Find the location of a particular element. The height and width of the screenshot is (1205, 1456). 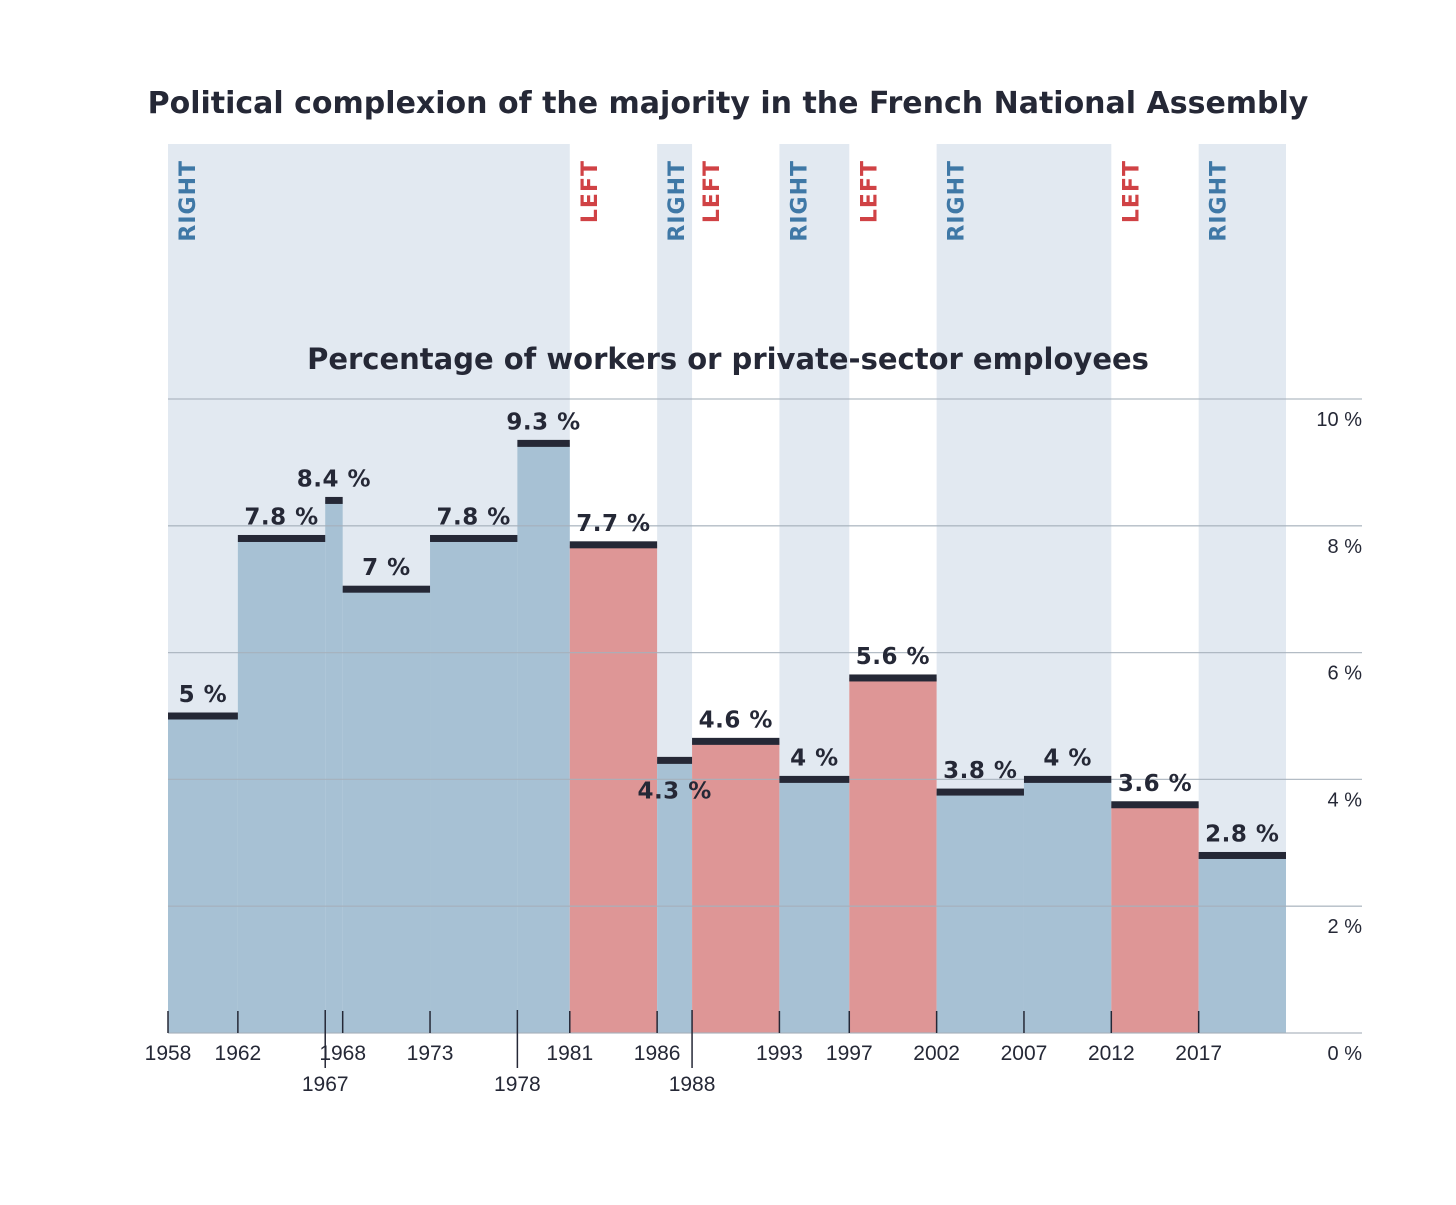

value-bar-1981 is located at coordinates (613, 545).